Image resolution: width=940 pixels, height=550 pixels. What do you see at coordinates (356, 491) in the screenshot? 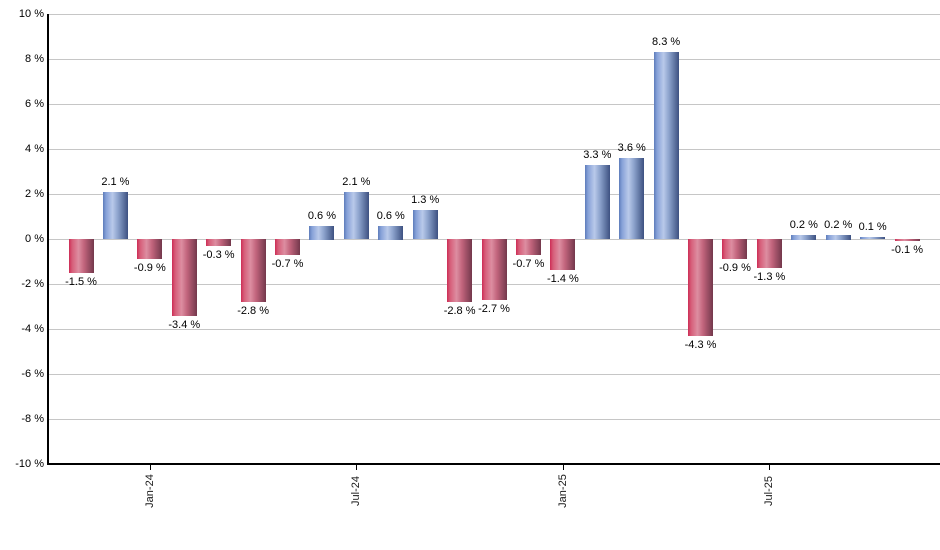
I see `x-axis-label: Jul-24` at bounding box center [356, 491].